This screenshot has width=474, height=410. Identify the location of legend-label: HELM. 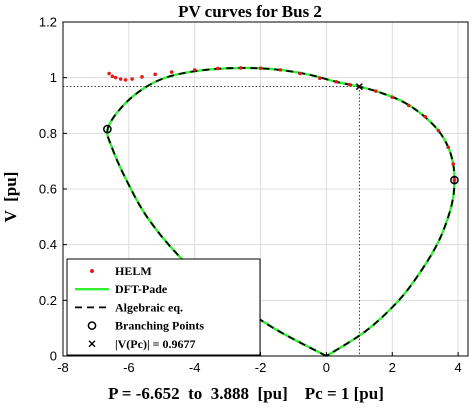
(133, 271).